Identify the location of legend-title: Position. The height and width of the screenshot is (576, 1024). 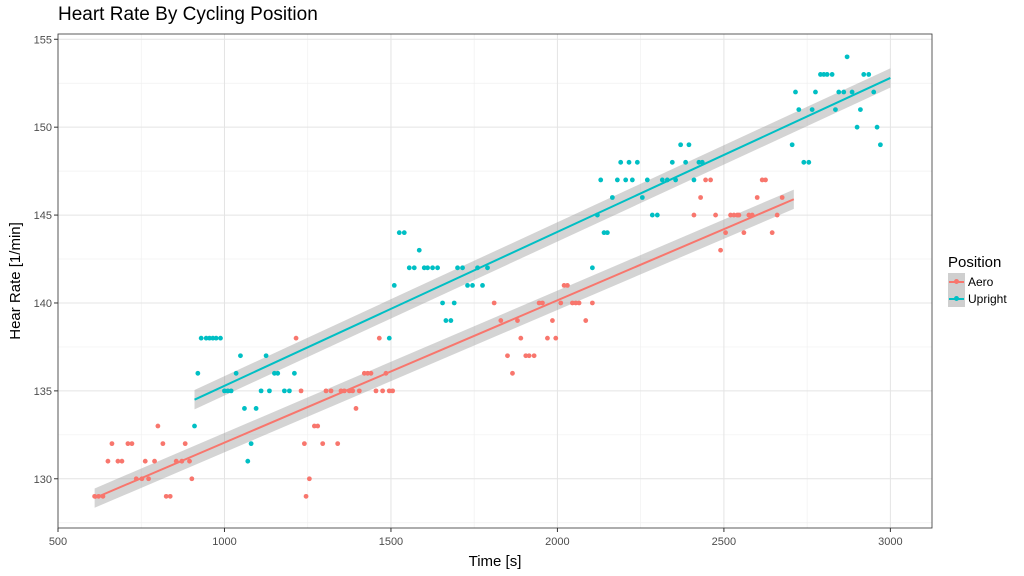
(975, 262).